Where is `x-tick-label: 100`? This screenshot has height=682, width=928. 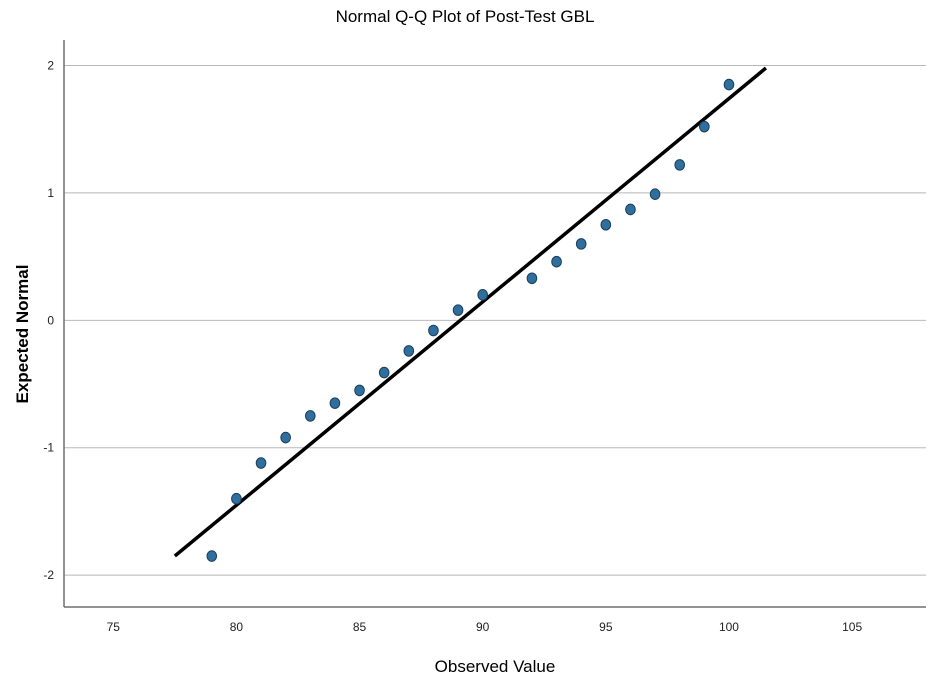 x-tick-label: 100 is located at coordinates (729, 627).